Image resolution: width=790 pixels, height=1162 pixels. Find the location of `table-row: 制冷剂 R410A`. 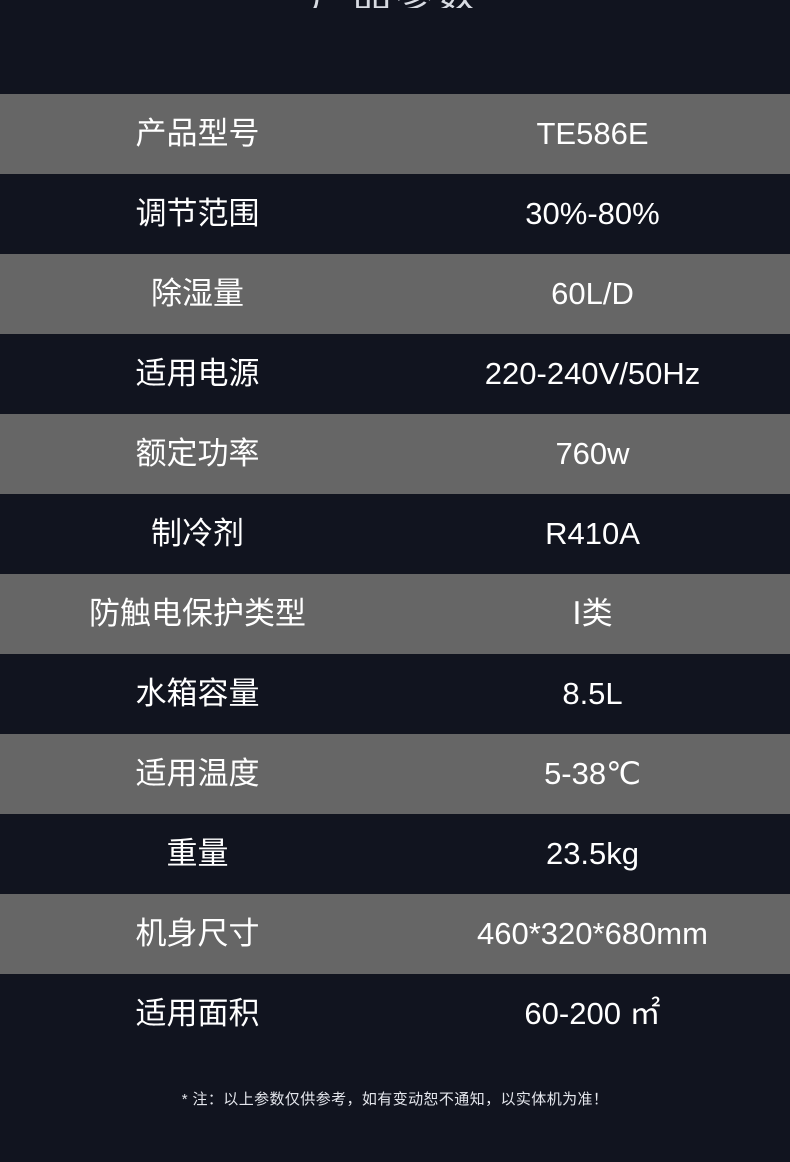

table-row: 制冷剂 R410A is located at coordinates (395, 534).